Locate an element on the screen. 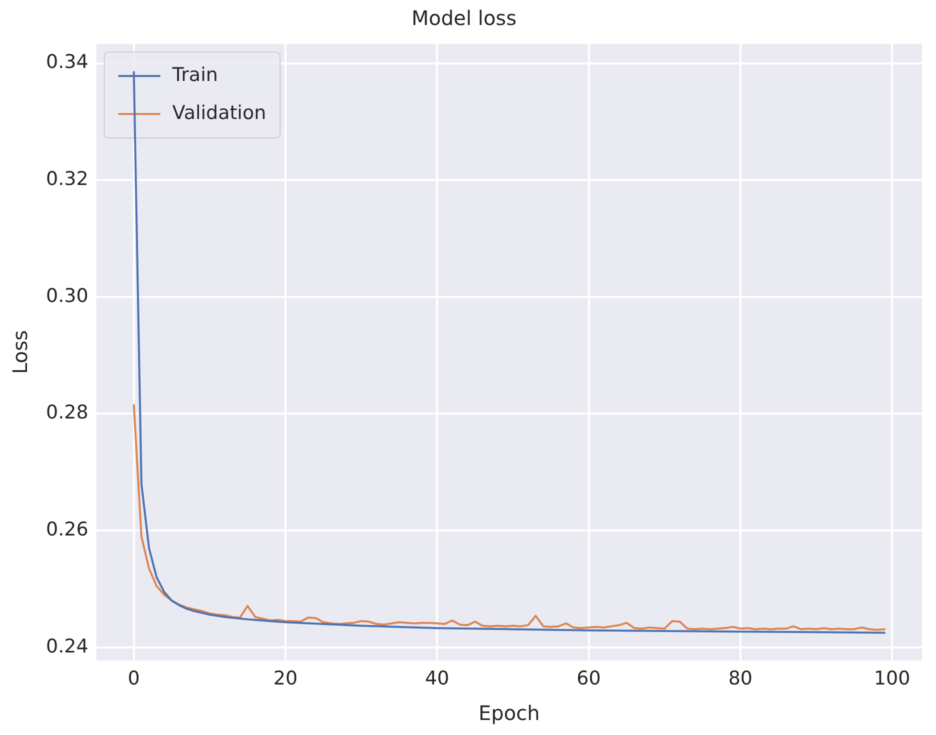  x-tick-label: 80 is located at coordinates (740, 679).